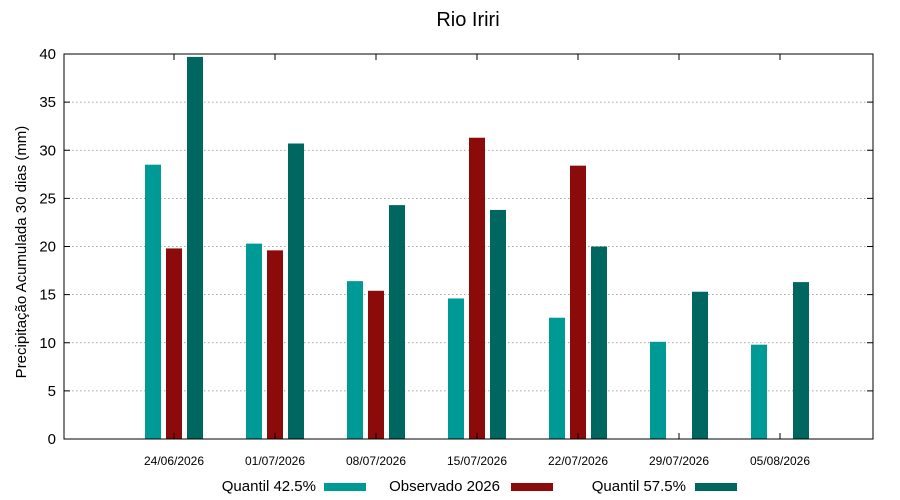 The height and width of the screenshot is (500, 900). What do you see at coordinates (47, 295) in the screenshot?
I see `y-tick-label: 15` at bounding box center [47, 295].